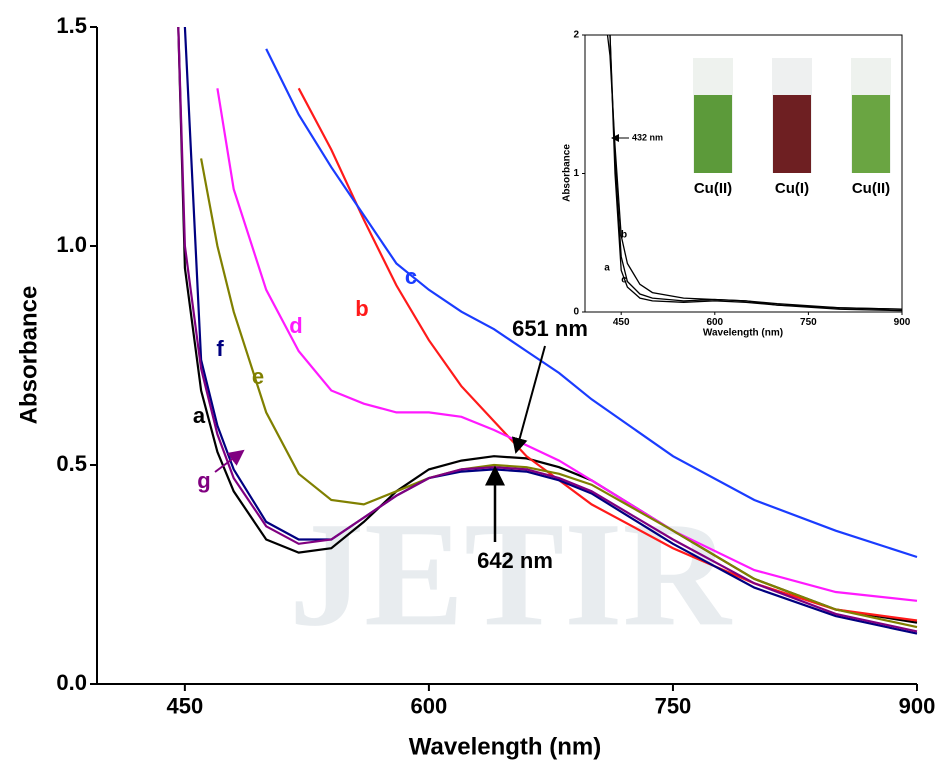 This screenshot has height=762, width=941. Describe the element at coordinates (515, 560) in the screenshot. I see `annotation: 642 nm` at that location.